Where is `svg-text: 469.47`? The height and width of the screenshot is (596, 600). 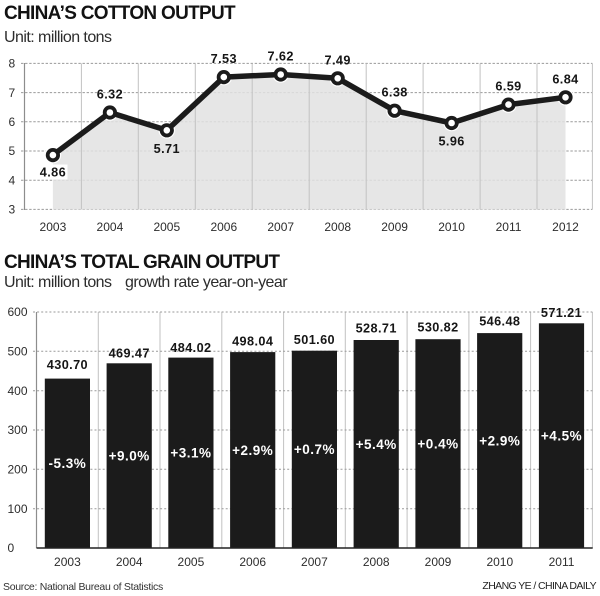 svg-text: 469.47 is located at coordinates (129, 354).